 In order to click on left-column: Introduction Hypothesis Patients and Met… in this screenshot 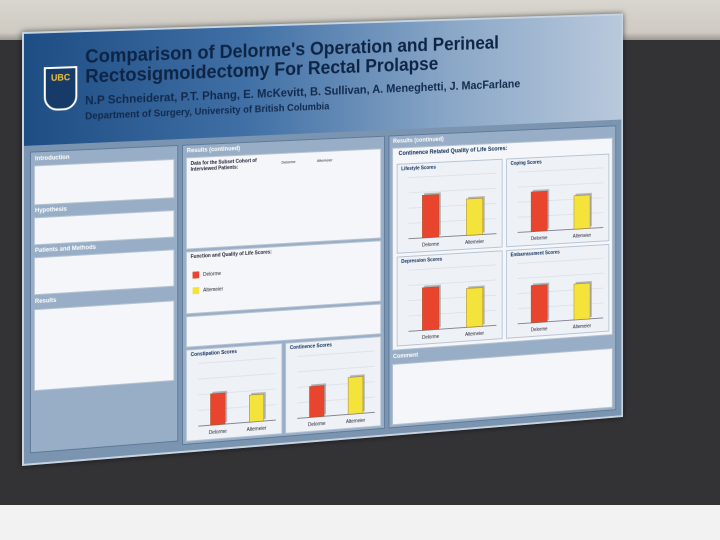, I will do `click(104, 299)`.